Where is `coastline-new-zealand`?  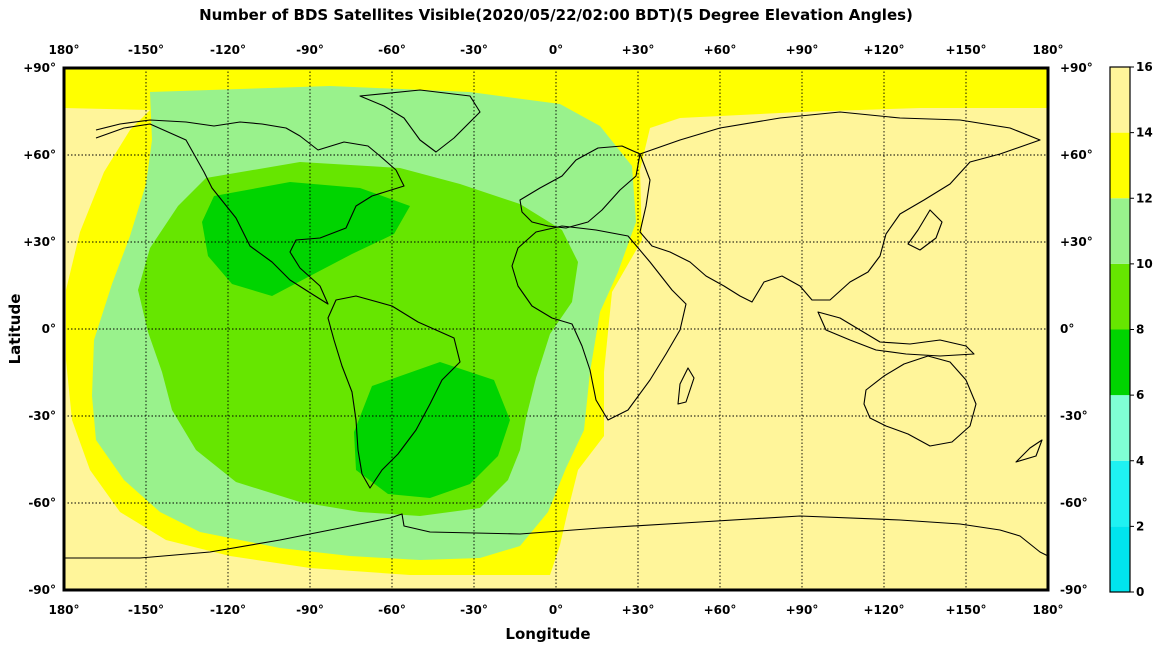 coastline-new-zealand is located at coordinates (1029, 451).